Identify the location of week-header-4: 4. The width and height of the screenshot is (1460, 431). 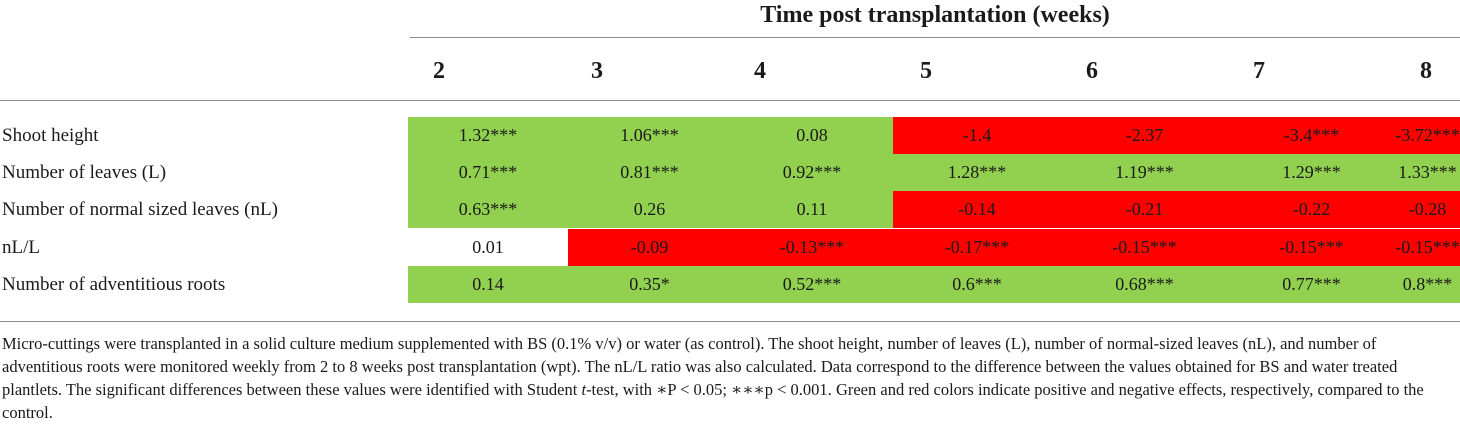
(760, 71).